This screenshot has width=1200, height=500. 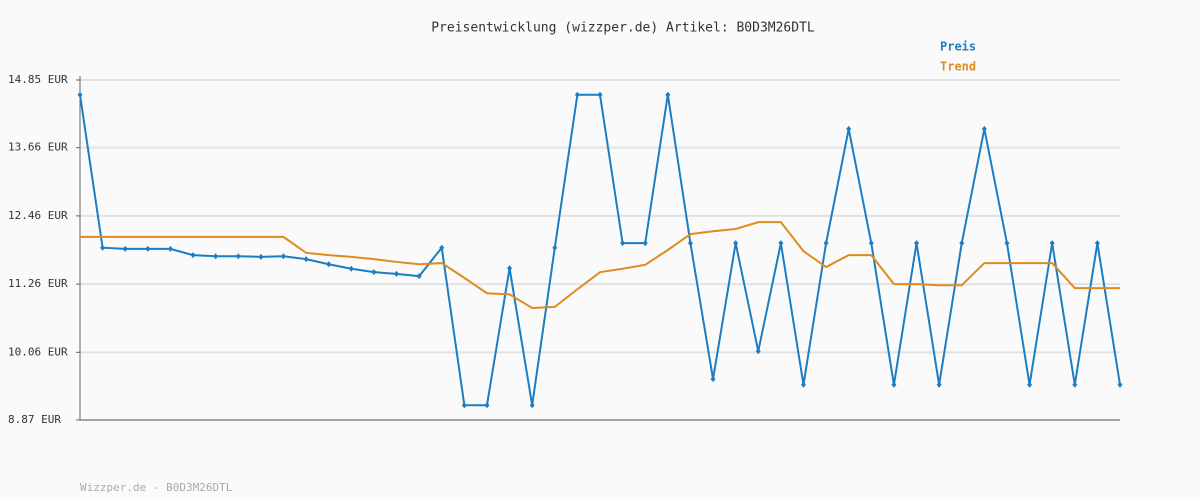 What do you see at coordinates (38, 147) in the screenshot?
I see `y-tick-label: 13.66 EUR` at bounding box center [38, 147].